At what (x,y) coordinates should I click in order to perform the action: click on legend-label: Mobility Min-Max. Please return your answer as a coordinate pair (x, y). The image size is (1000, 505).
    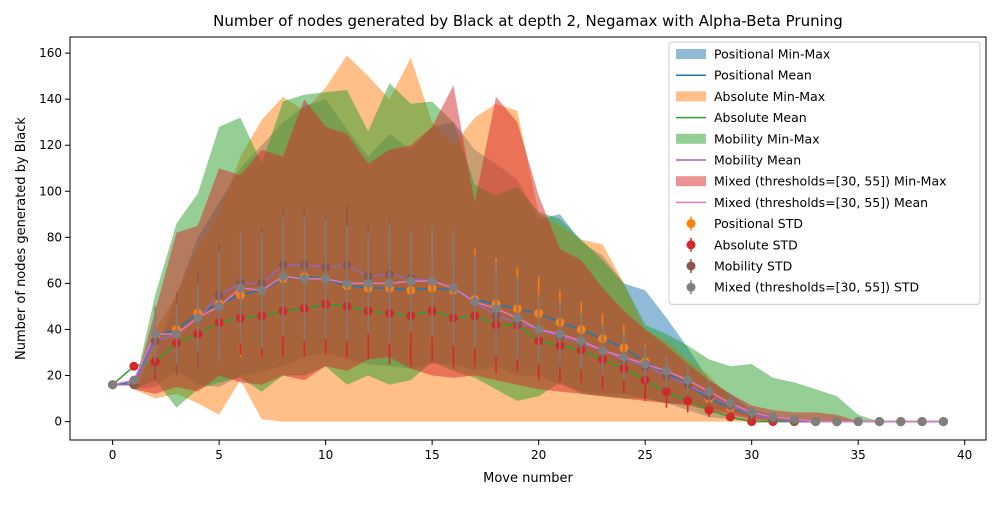
    Looking at the image, I should click on (767, 138).